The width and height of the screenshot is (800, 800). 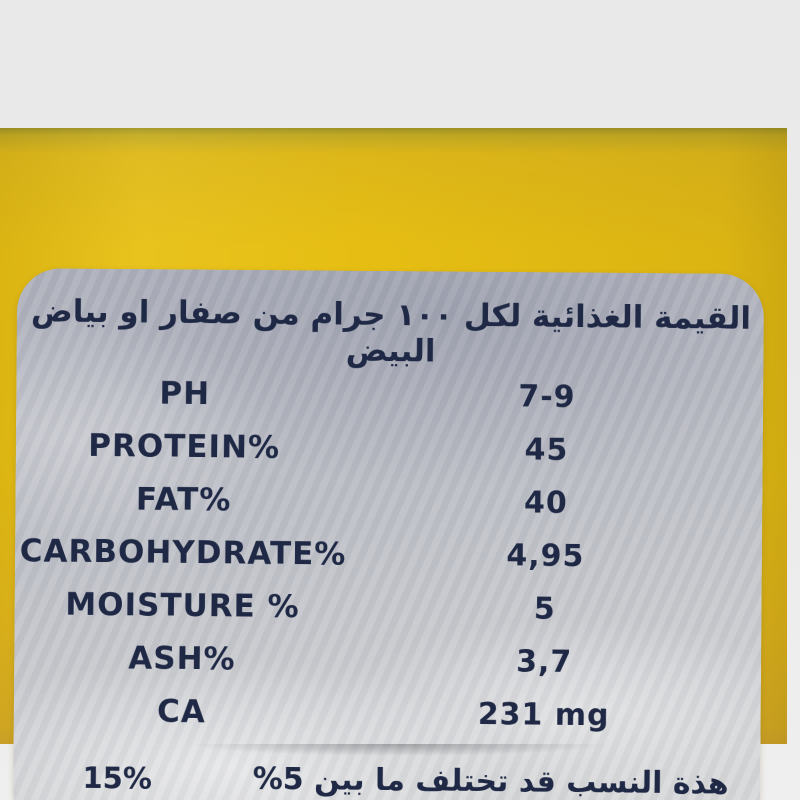 I want to click on row-value: 40, so click(x=545, y=503).